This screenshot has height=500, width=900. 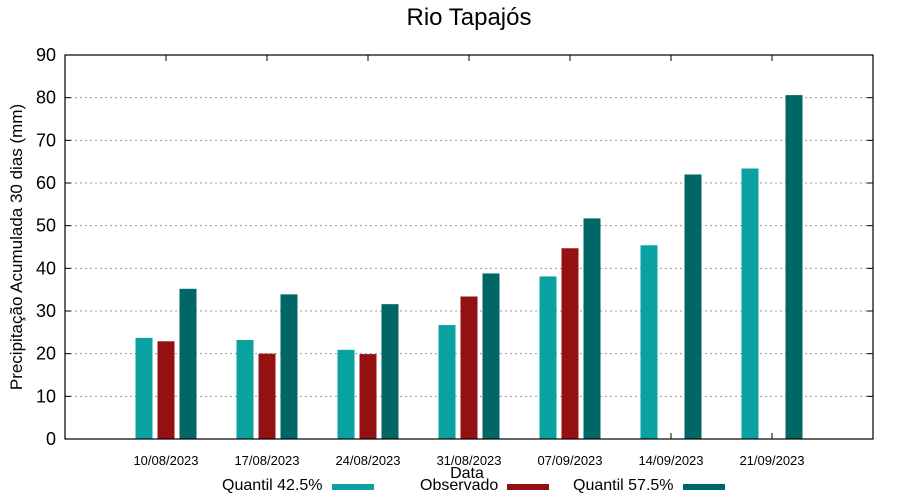 What do you see at coordinates (46, 354) in the screenshot?
I see `y-tick-label: 20` at bounding box center [46, 354].